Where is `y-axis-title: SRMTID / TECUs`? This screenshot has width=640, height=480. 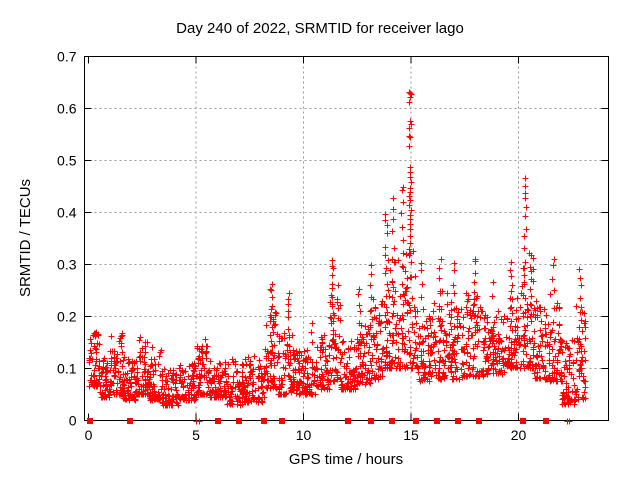
y-axis-title: SRMTID / TECUs is located at coordinates (25, 238).